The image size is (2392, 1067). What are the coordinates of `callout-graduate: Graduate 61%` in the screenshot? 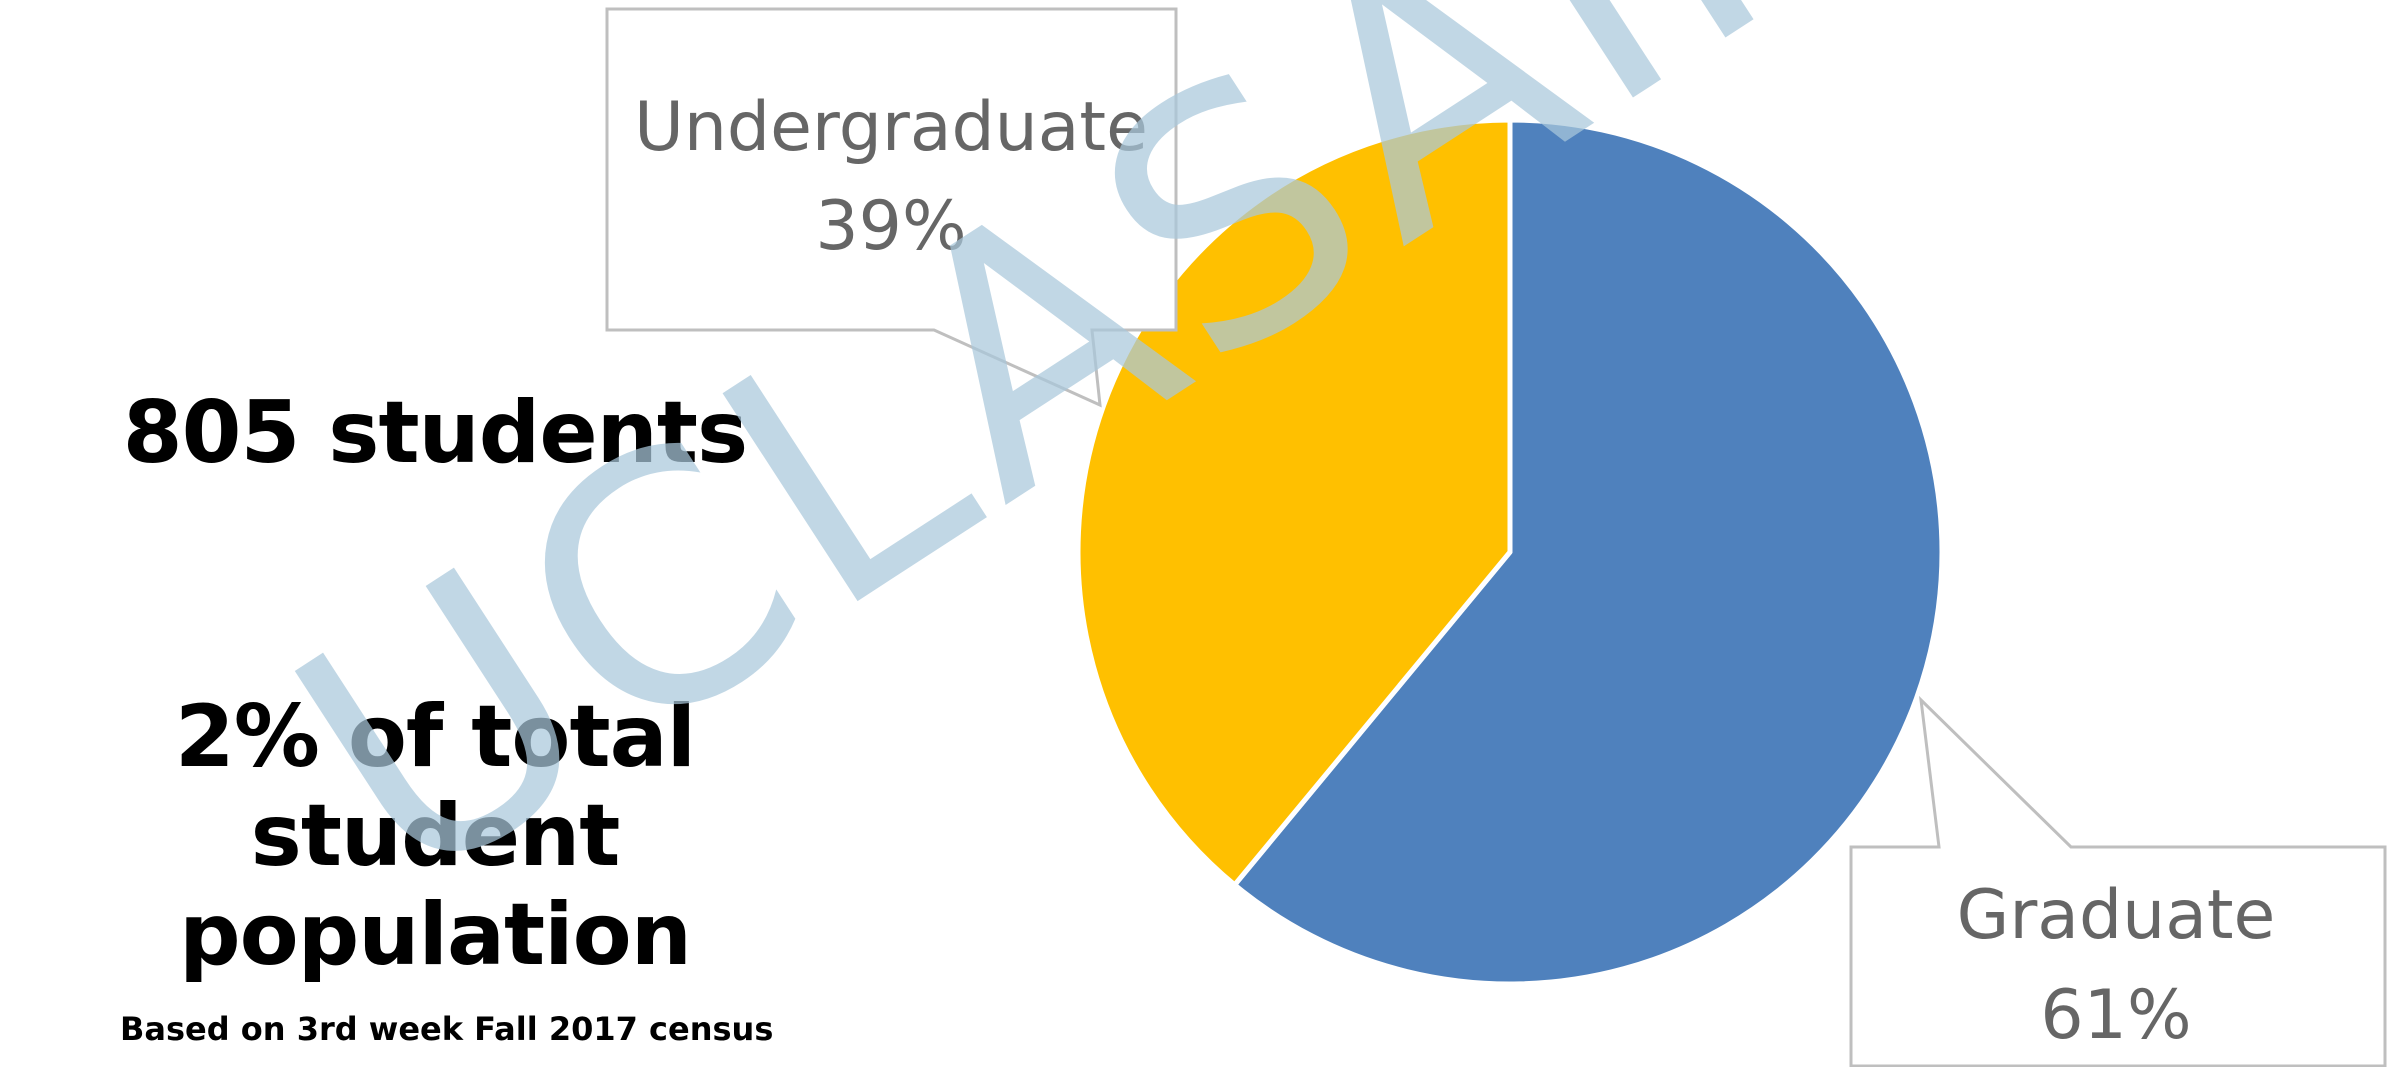 It's located at (2118, 881).